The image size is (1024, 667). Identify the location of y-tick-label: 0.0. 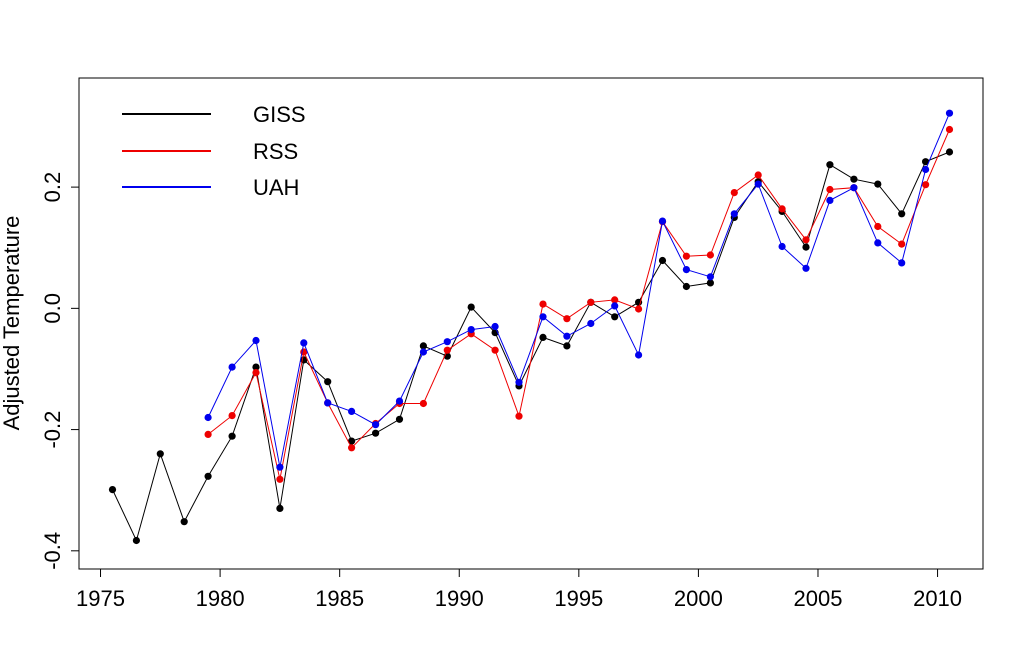
(52, 308).